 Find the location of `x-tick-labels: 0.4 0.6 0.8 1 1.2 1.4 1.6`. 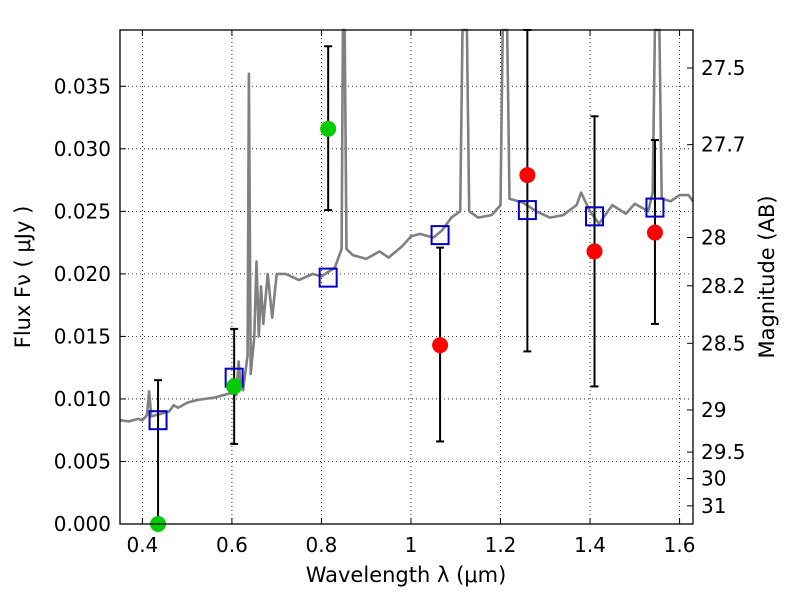

x-tick-labels: 0.4 0.6 0.8 1 1.2 1.4 1.6 is located at coordinates (410, 545).